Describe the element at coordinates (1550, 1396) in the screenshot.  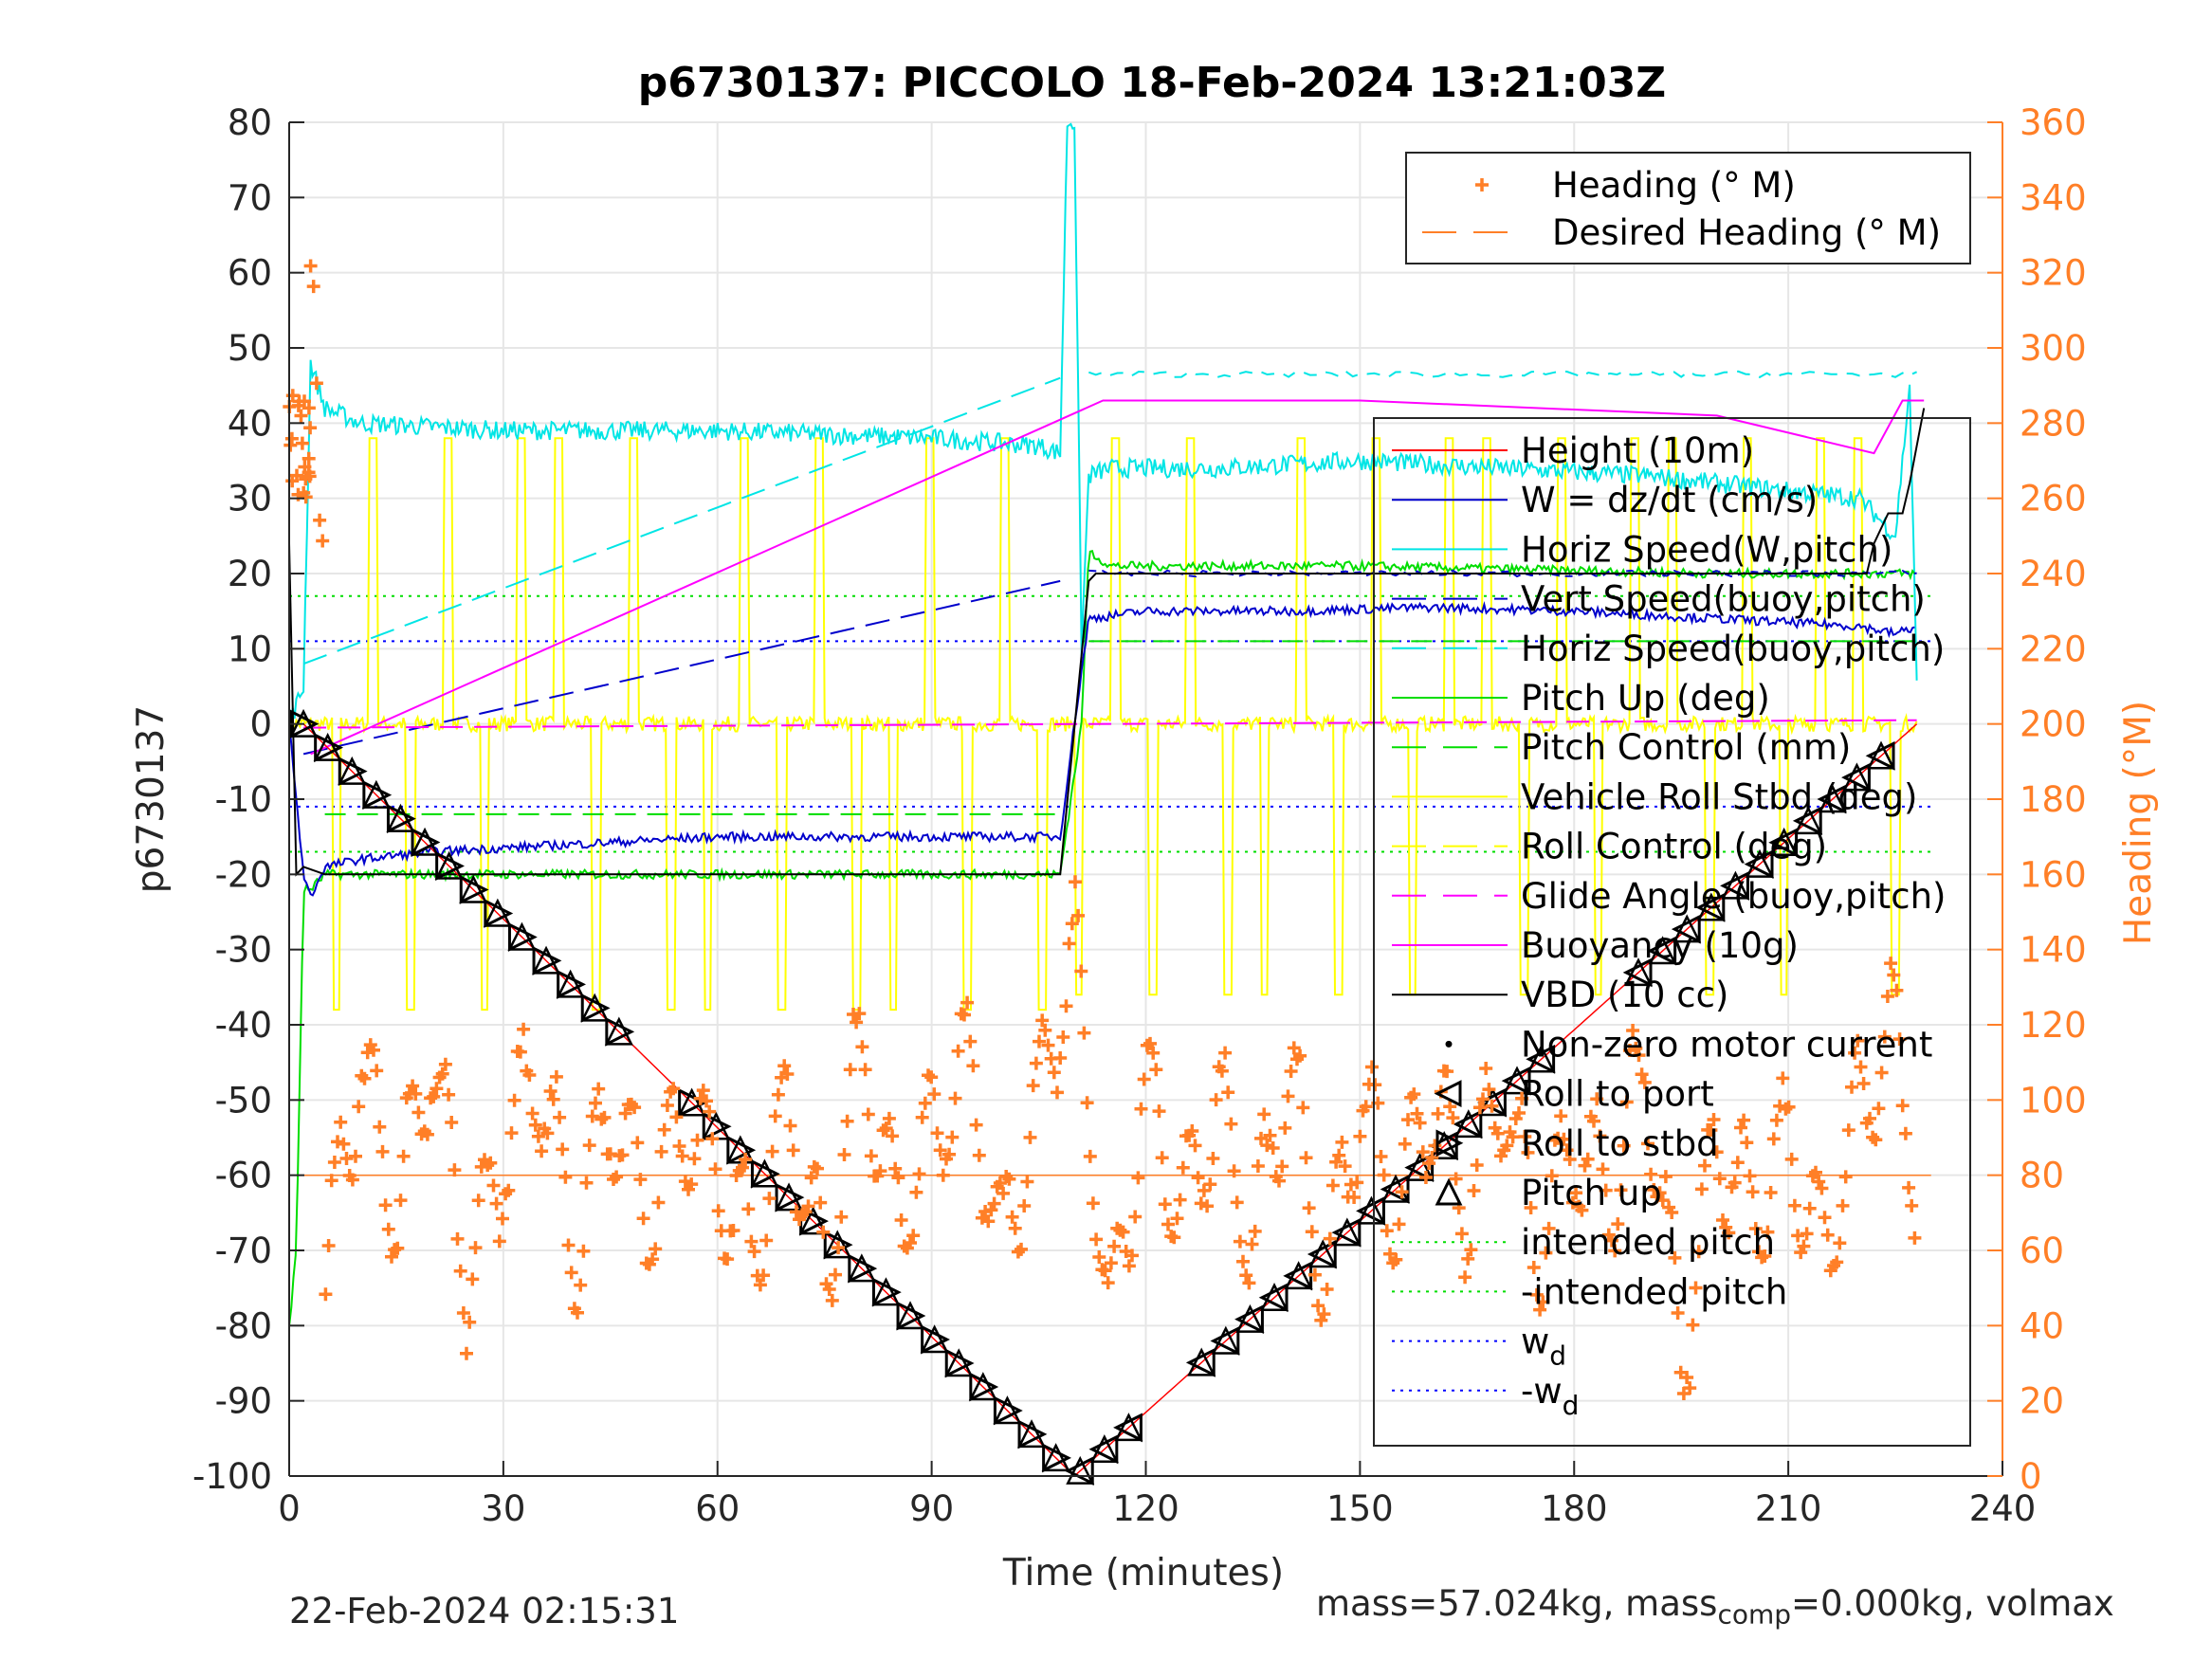
I see `legend-main-entry: -wd` at that location.